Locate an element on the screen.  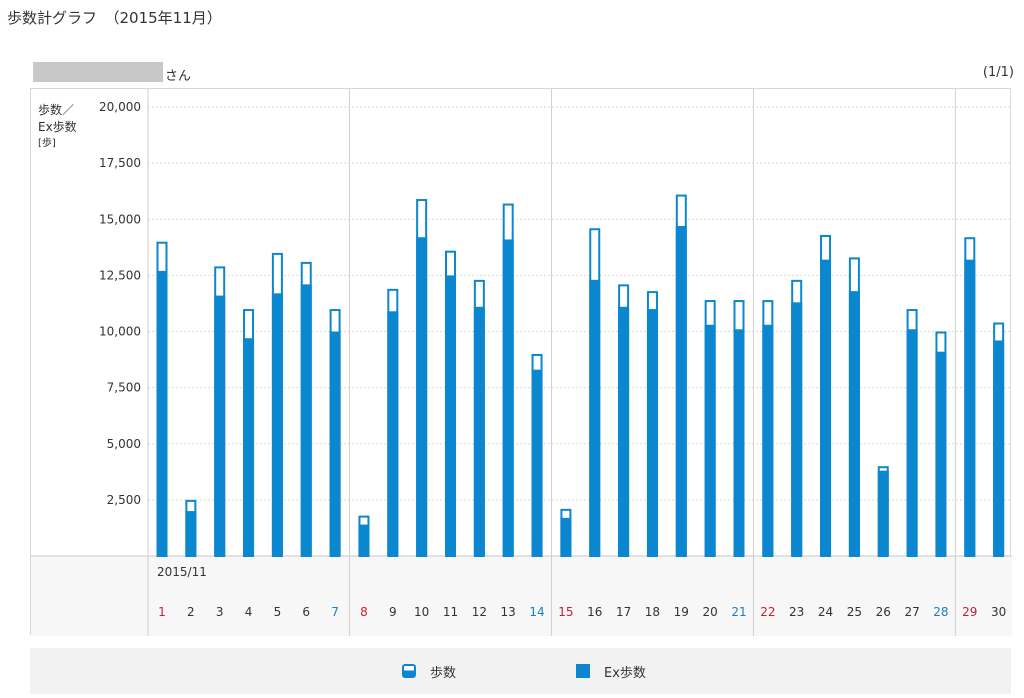
x-tick-label: 11 is located at coordinates (450, 612).